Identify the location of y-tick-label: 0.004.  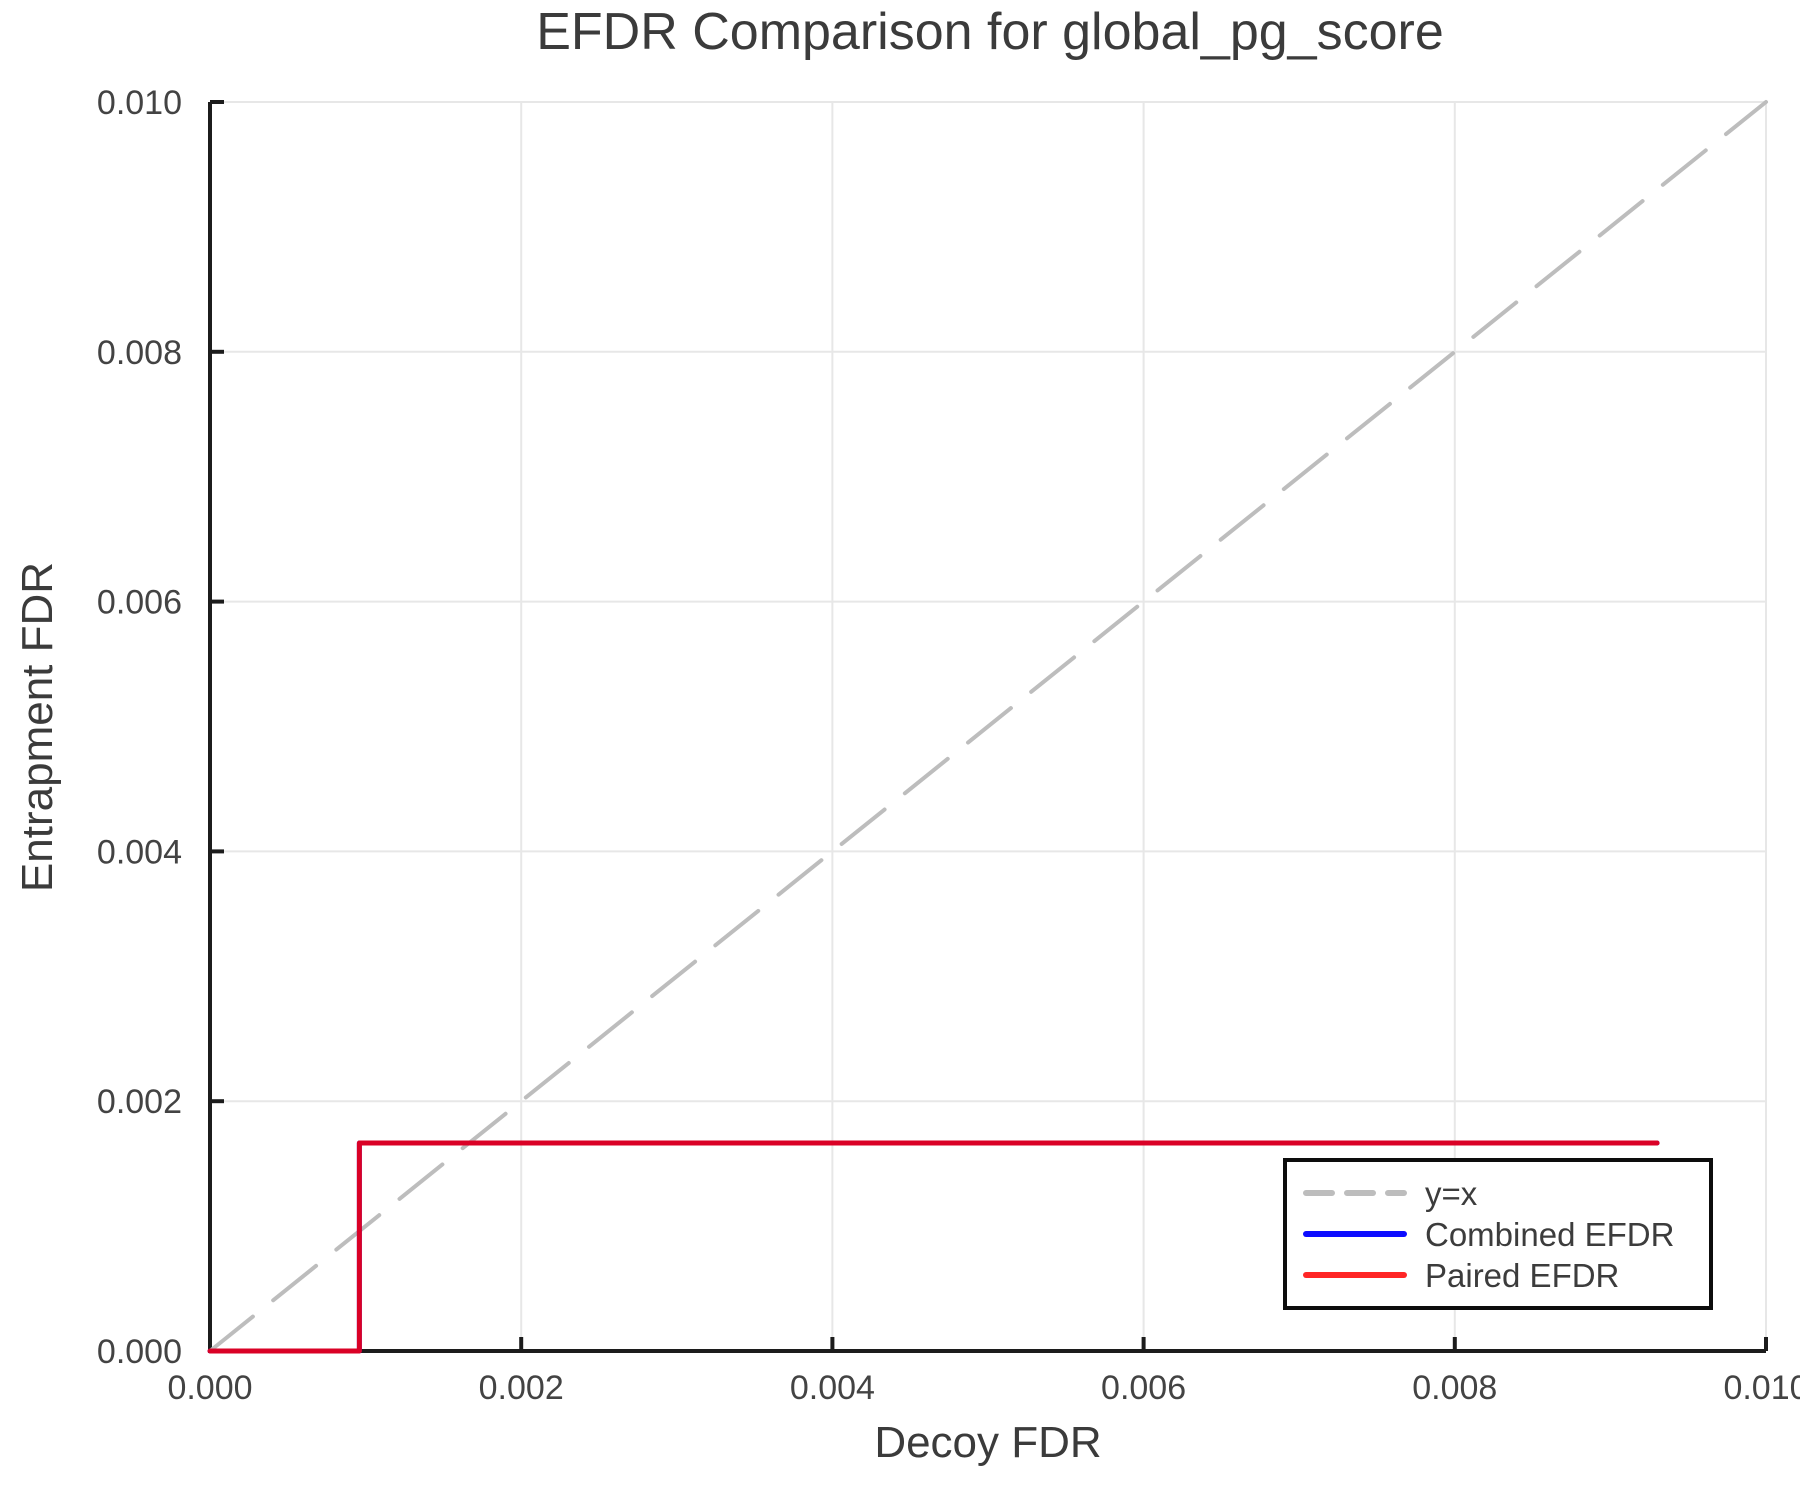
(139, 852).